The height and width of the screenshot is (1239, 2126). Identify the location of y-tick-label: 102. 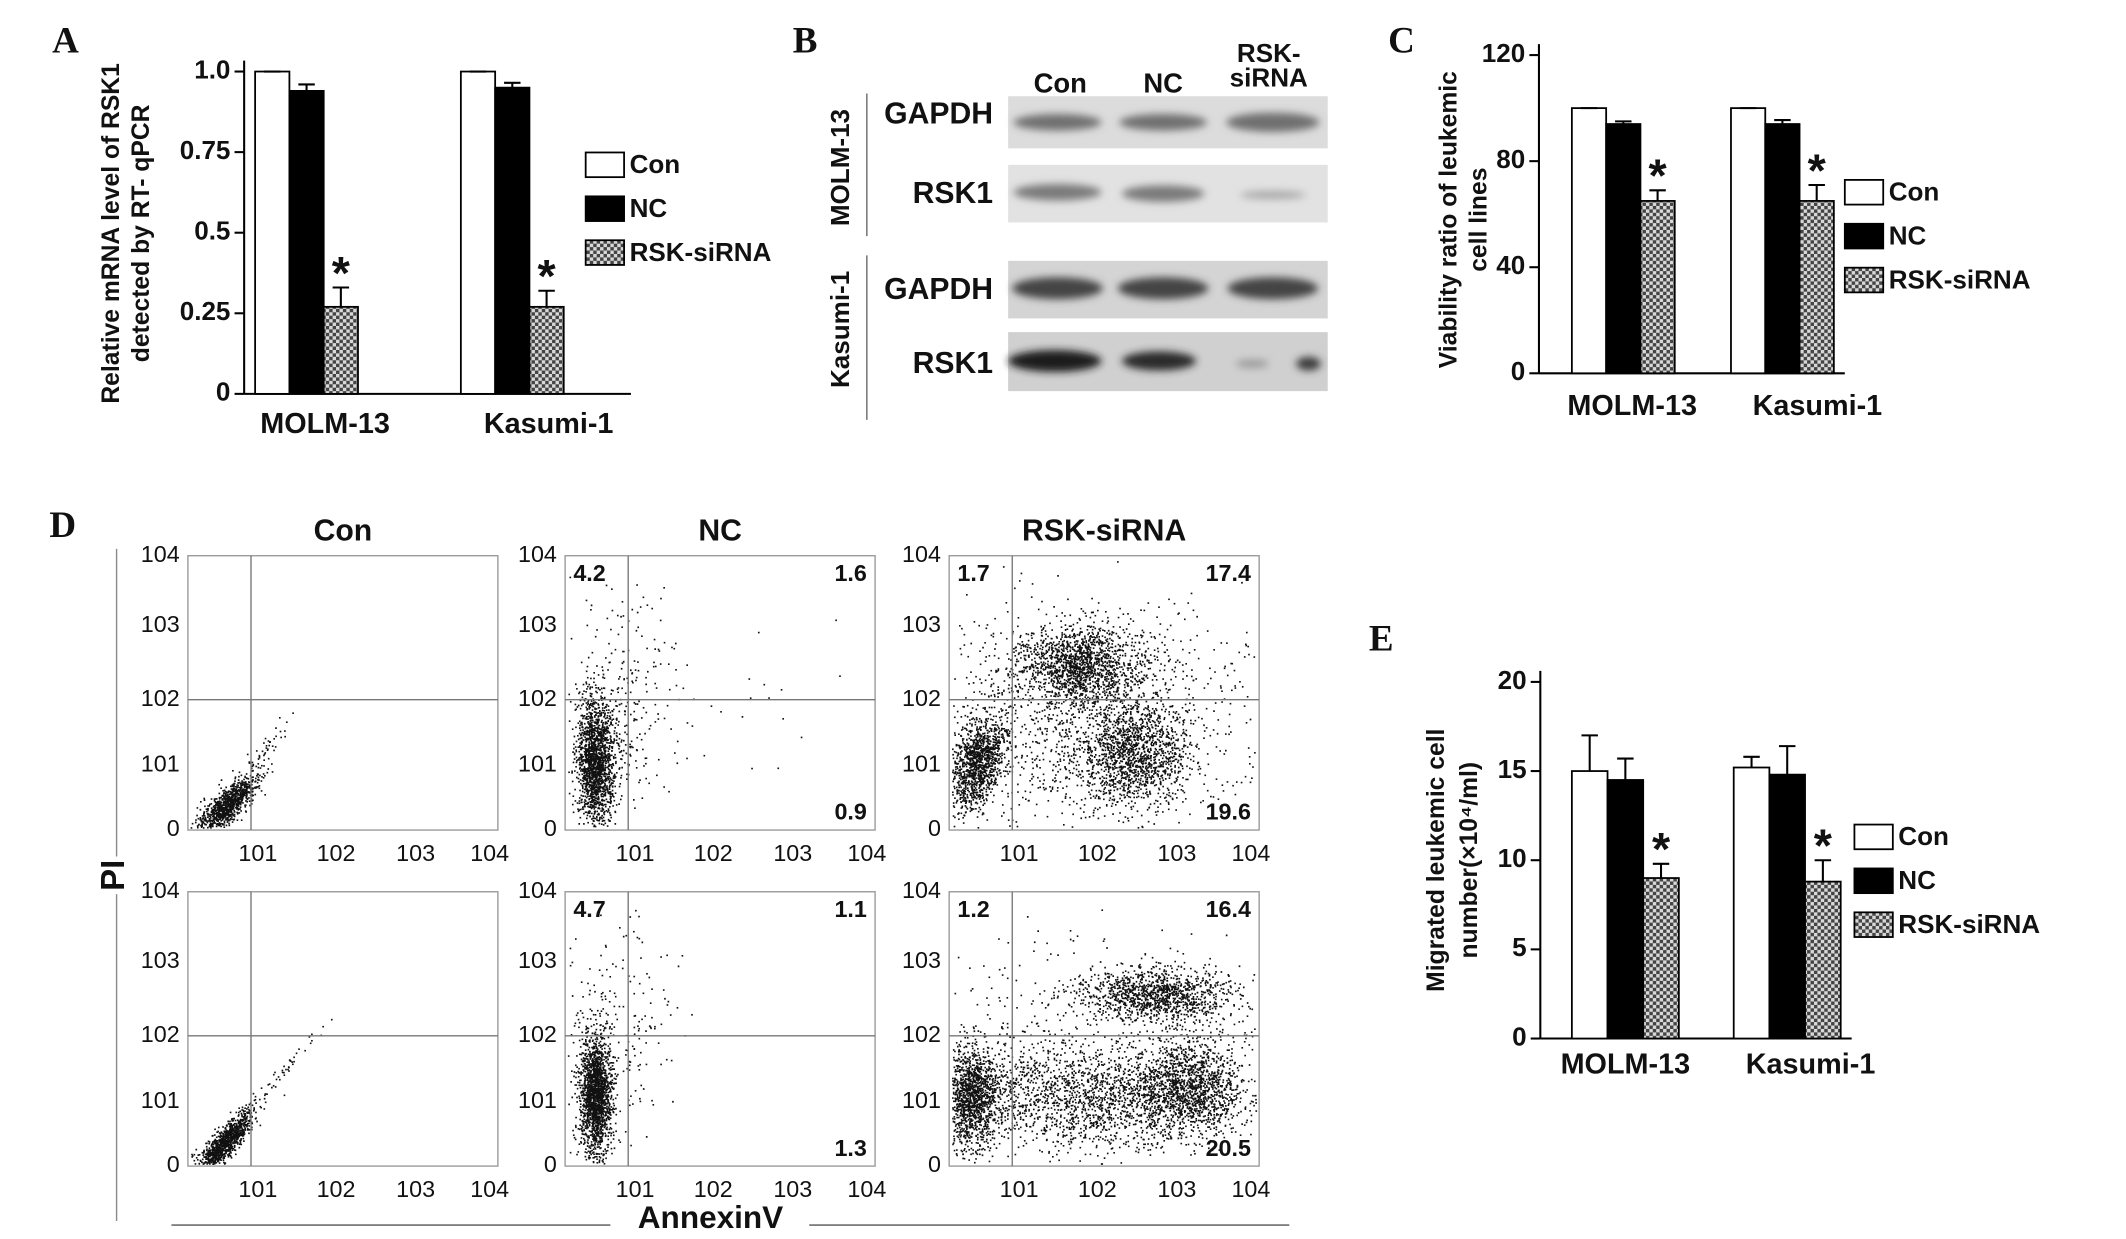
(160, 698).